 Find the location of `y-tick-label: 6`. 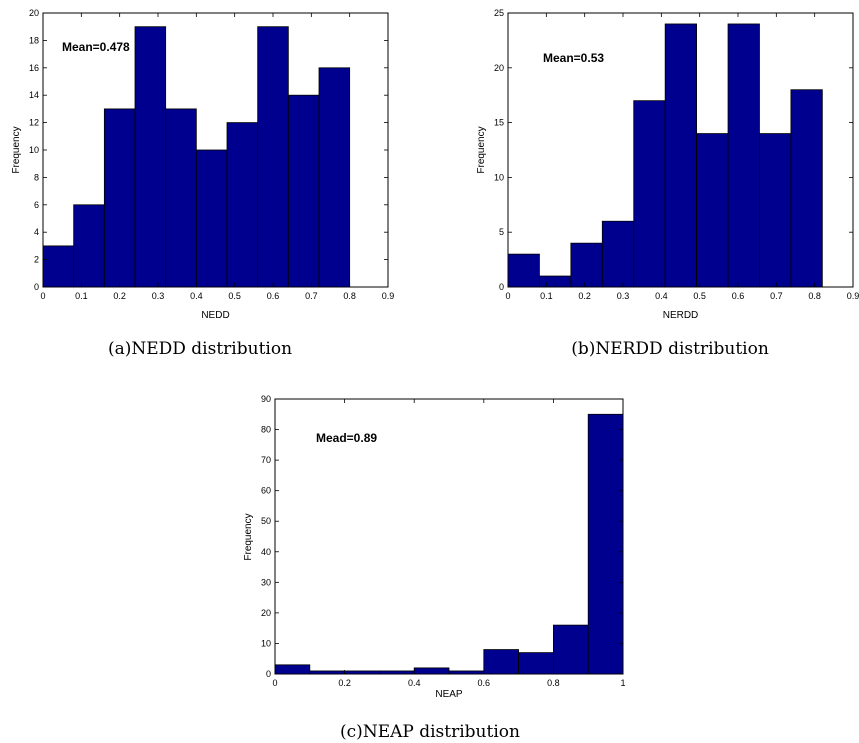

y-tick-label: 6 is located at coordinates (36, 205).